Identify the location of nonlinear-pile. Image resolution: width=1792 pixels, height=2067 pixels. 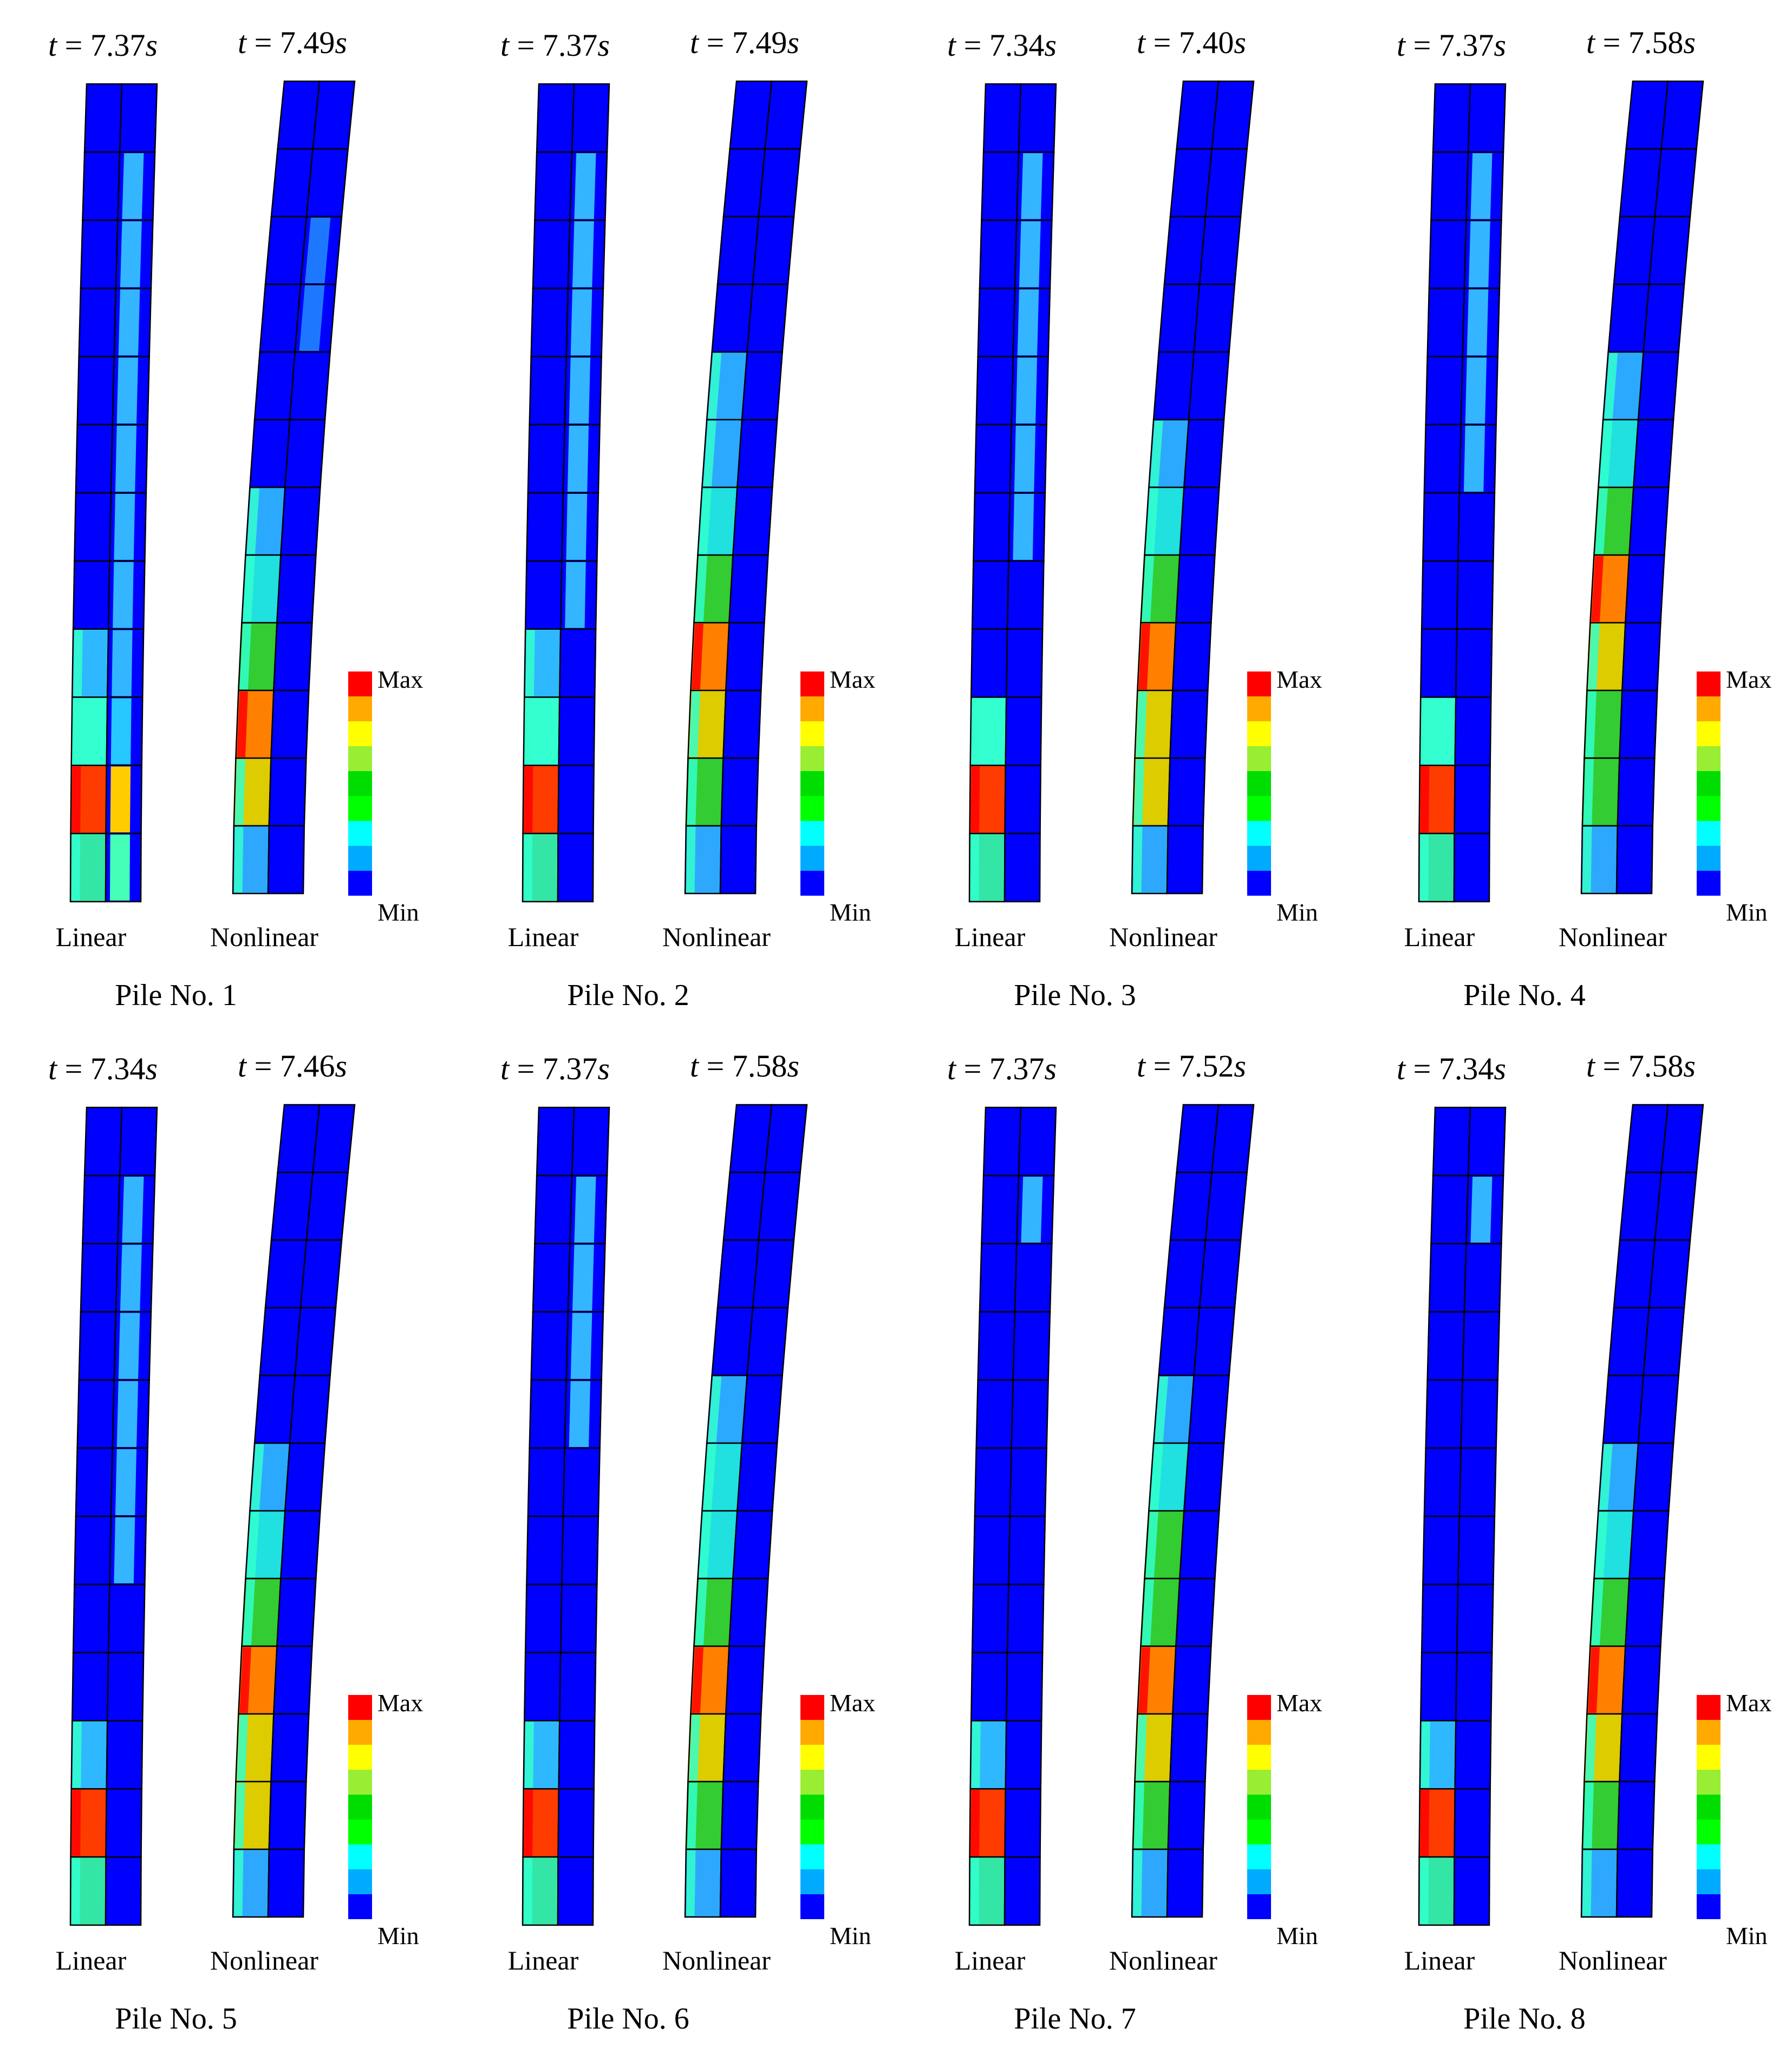
(746, 487).